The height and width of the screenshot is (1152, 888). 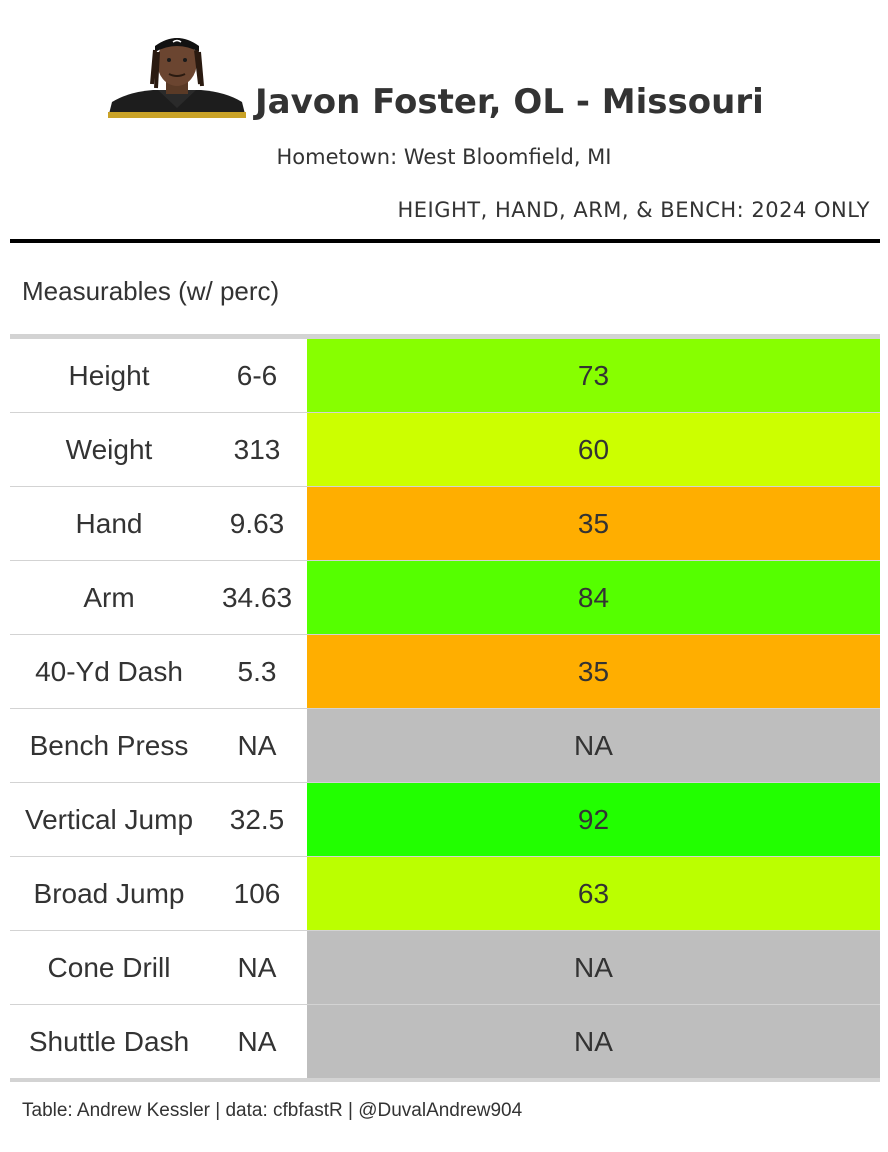 I want to click on measurable-label: Bench Press, so click(x=109, y=745).